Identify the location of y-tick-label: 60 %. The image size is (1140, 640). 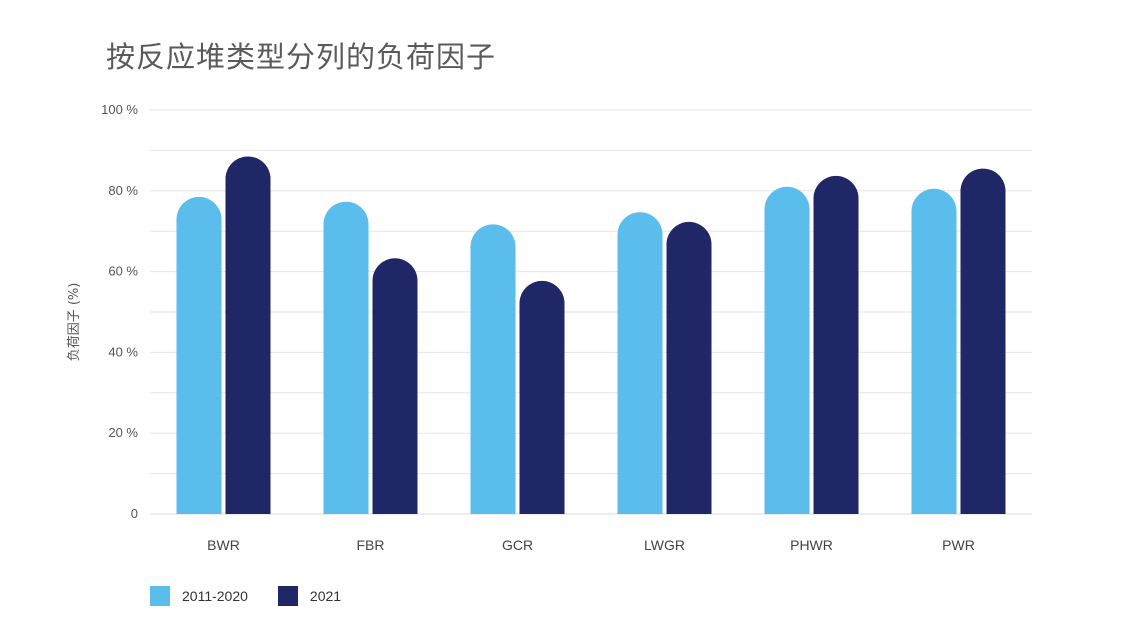
(123, 271).